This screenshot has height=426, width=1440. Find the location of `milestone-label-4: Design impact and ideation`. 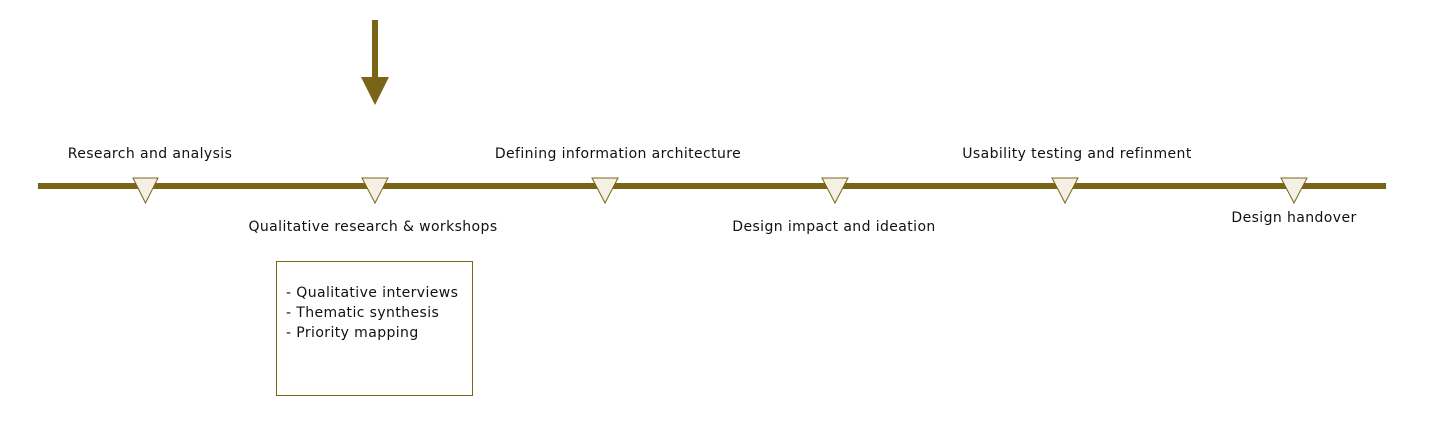

milestone-label-4: Design impact and ideation is located at coordinates (834, 227).